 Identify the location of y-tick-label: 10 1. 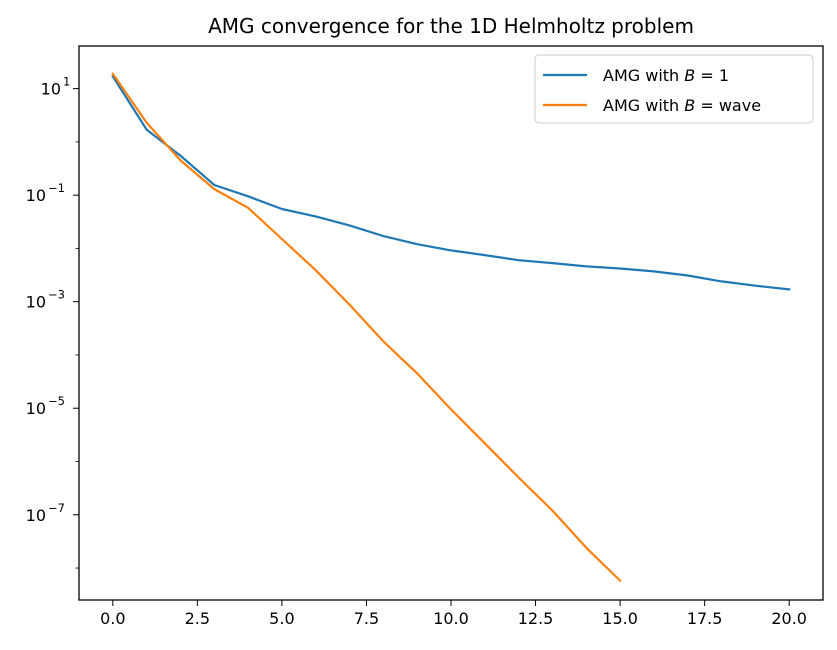
(56, 87).